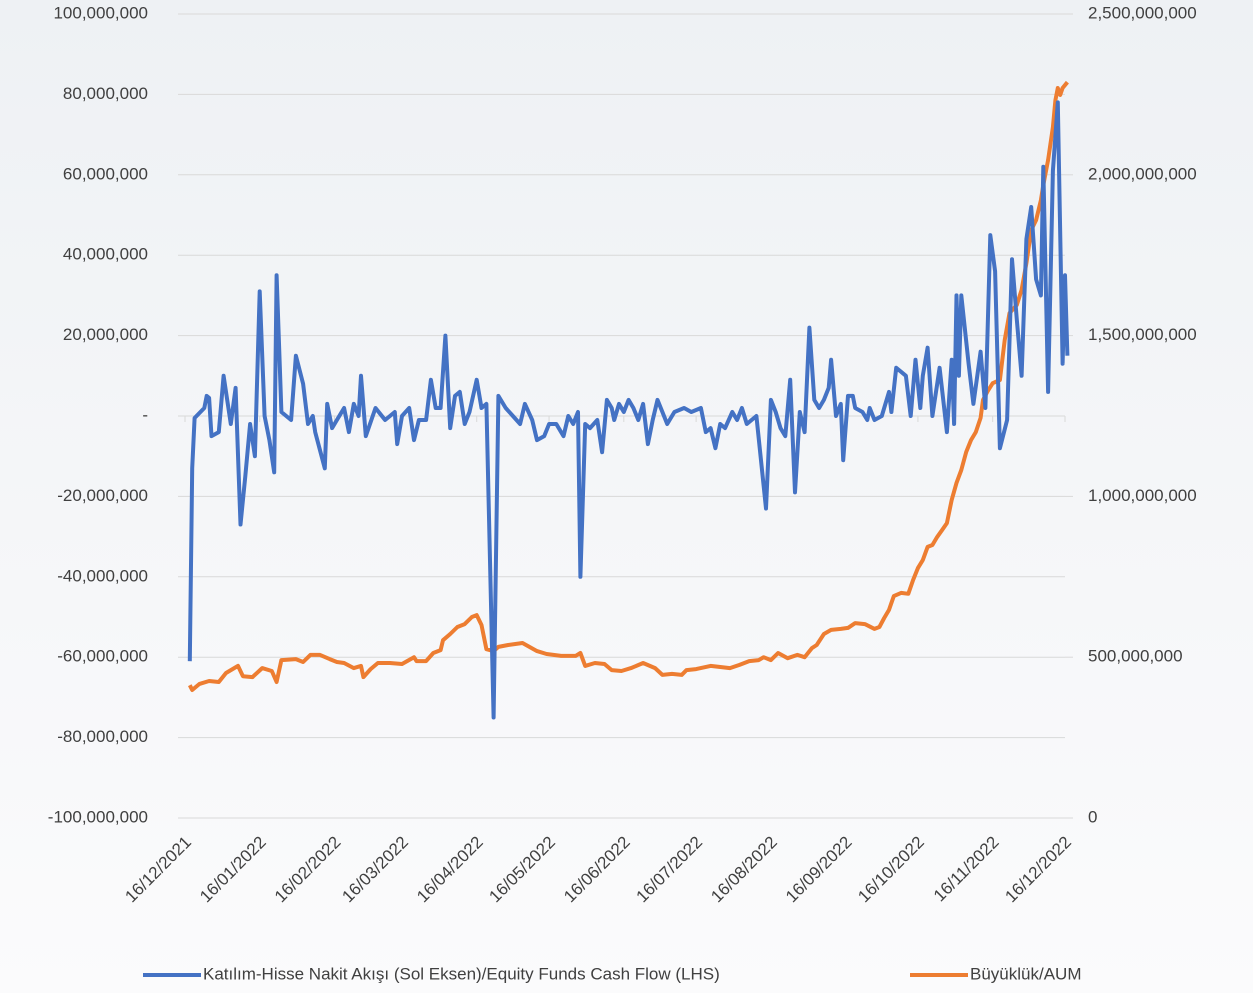  What do you see at coordinates (1142, 12) in the screenshot?
I see `y2-tick-label: 2,500,000,000` at bounding box center [1142, 12].